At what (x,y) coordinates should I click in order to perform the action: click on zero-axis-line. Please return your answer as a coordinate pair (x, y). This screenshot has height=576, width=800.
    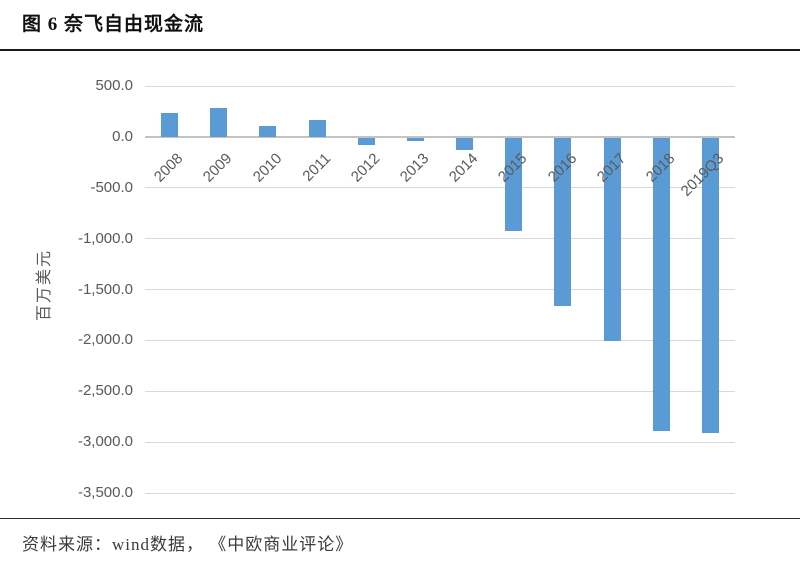
    Looking at the image, I should click on (440, 136).